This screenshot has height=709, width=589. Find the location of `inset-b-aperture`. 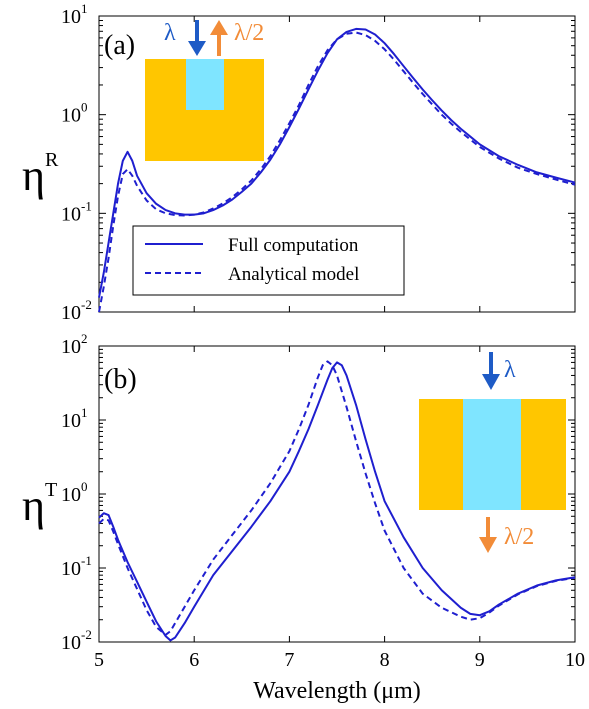

inset-b-aperture is located at coordinates (492, 454).